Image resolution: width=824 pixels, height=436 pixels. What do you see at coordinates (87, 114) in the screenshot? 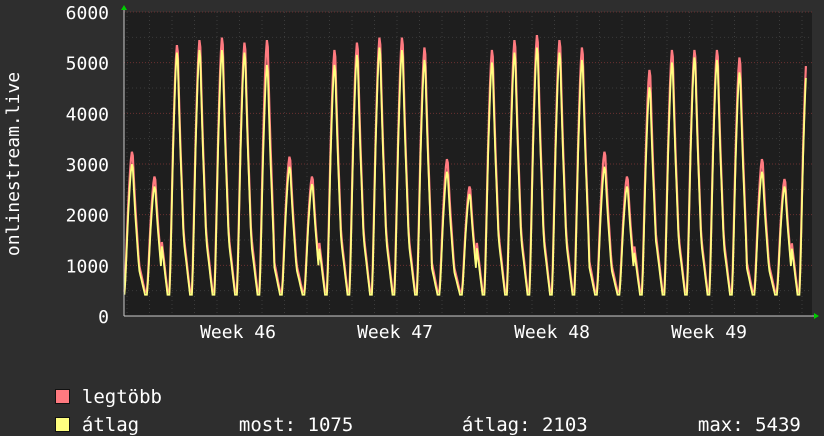
I see `y-tick-label-4000: 4000` at bounding box center [87, 114].